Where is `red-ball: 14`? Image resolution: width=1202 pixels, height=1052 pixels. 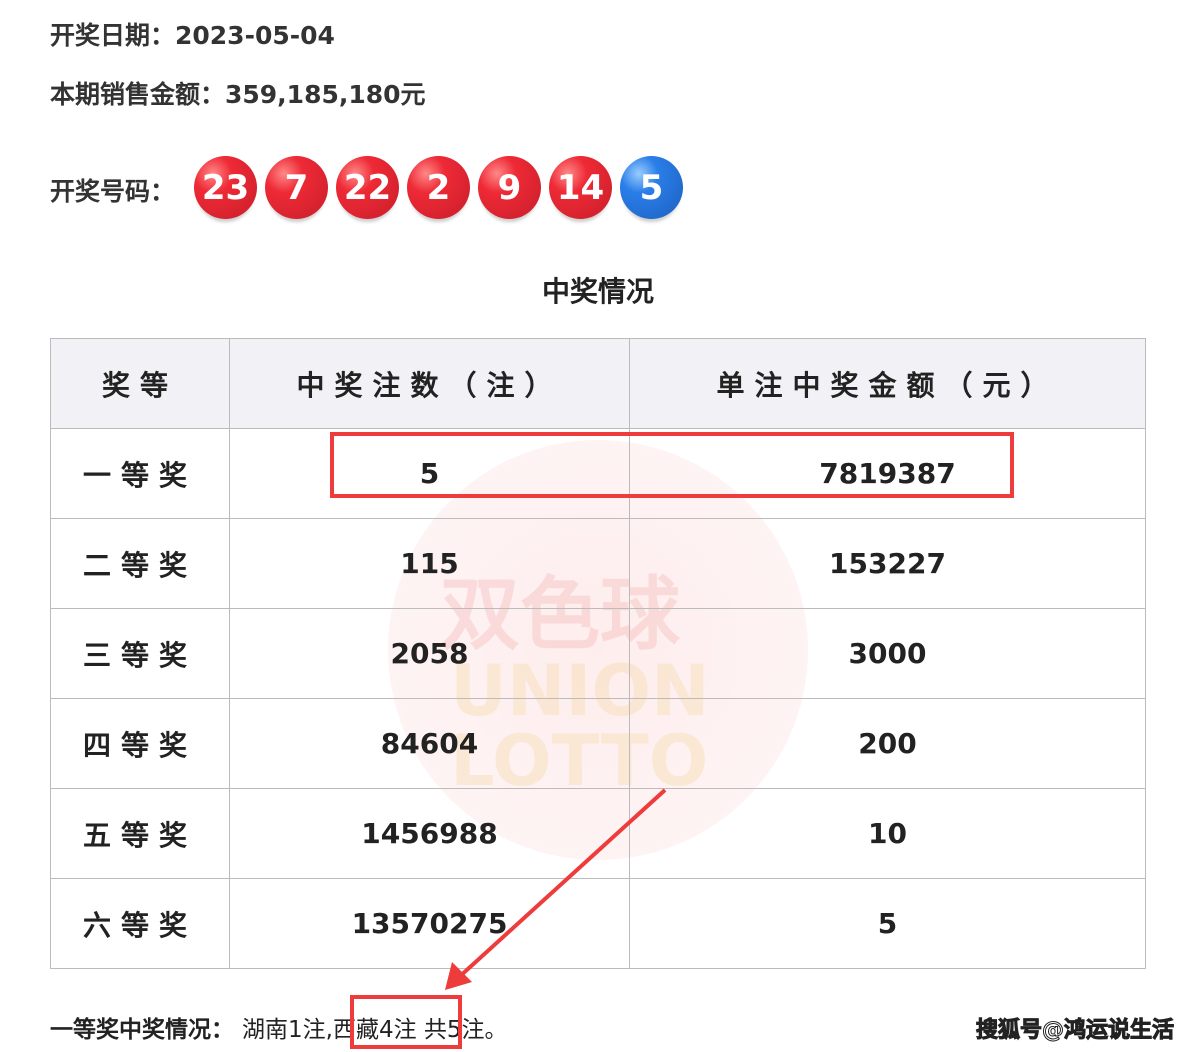 red-ball: 14 is located at coordinates (580, 187).